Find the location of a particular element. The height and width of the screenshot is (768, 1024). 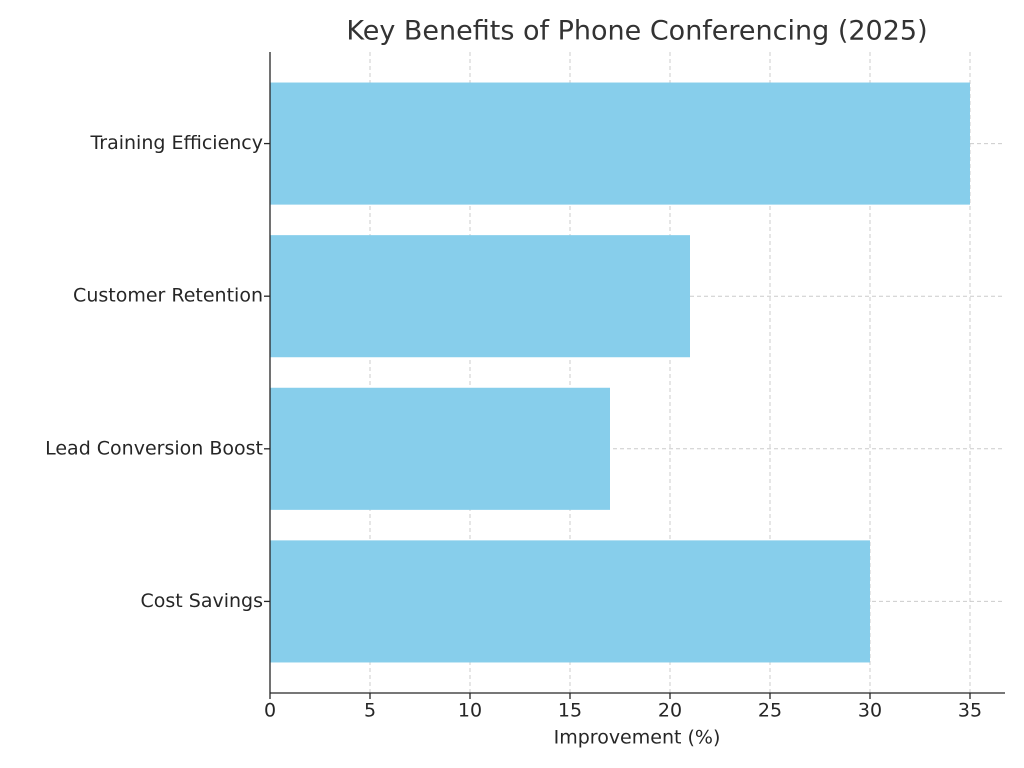

y-tick-label: Cost Savings is located at coordinates (201, 601).